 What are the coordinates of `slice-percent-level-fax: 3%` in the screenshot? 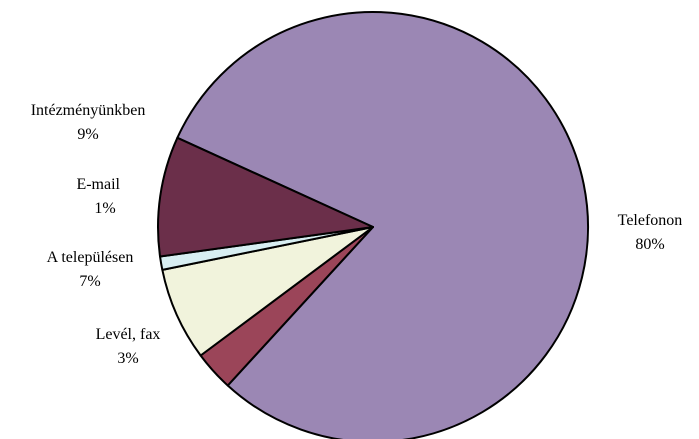 It's located at (127, 358).